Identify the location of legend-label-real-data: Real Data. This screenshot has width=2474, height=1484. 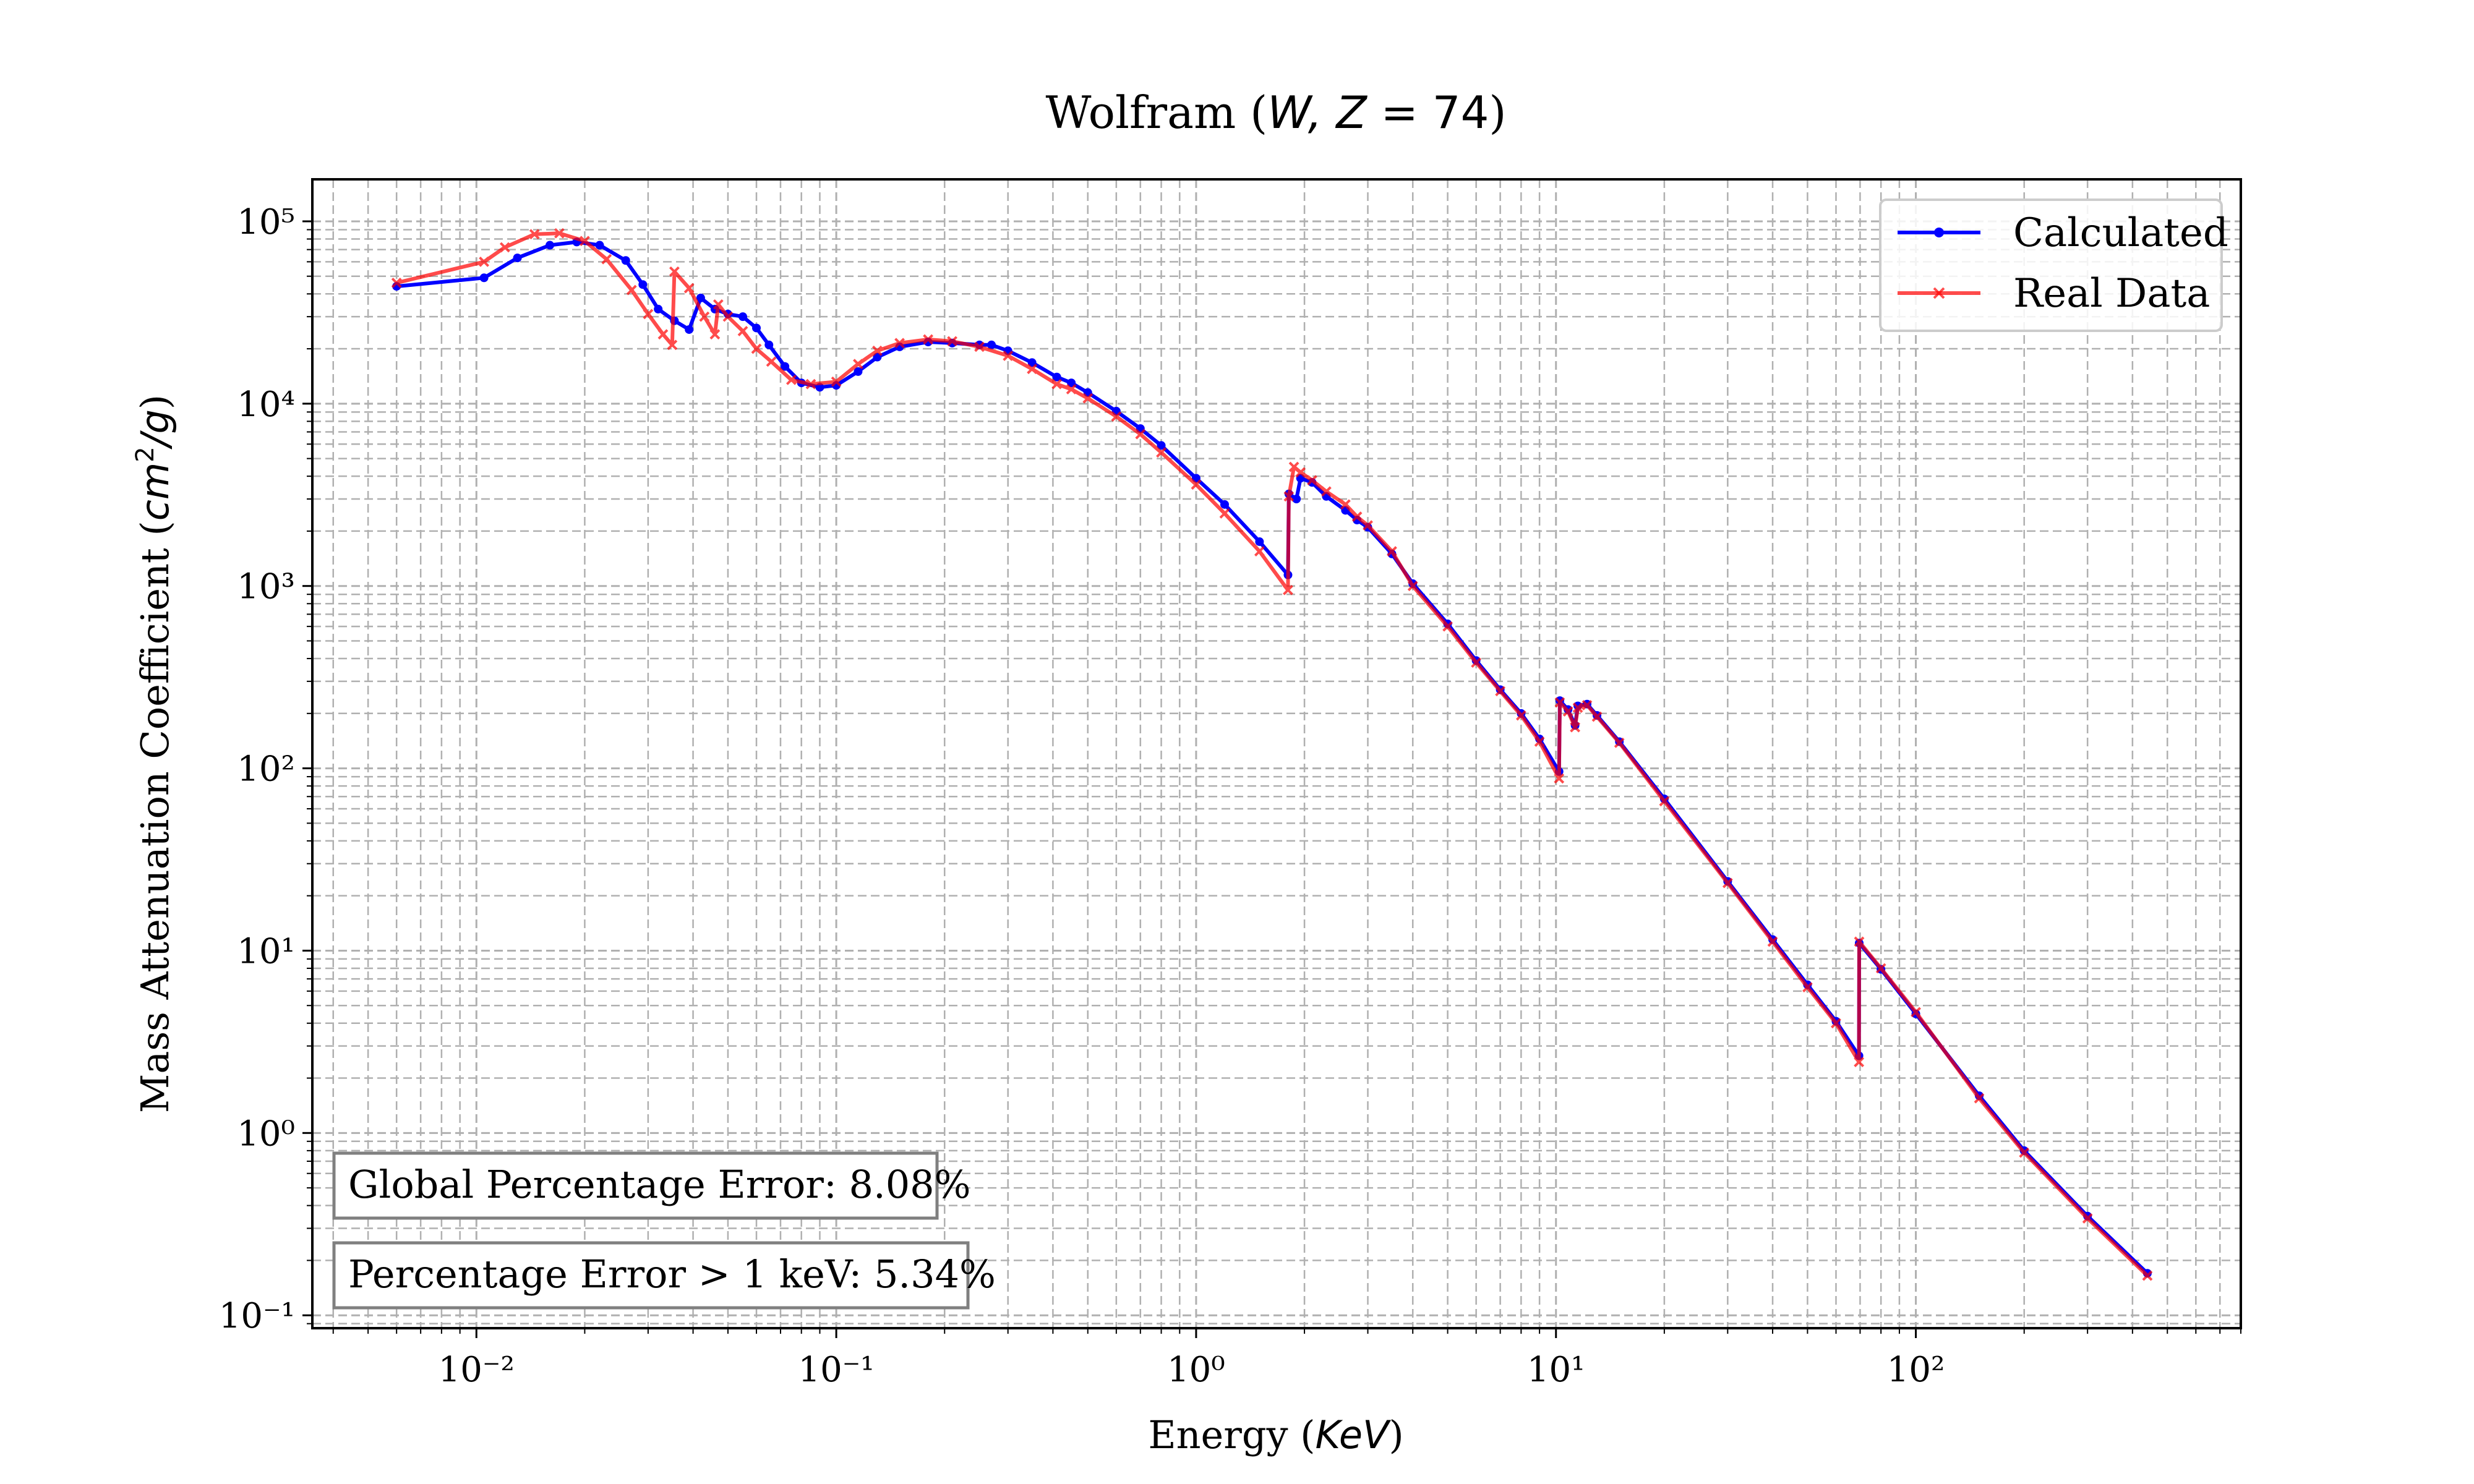
(2111, 294).